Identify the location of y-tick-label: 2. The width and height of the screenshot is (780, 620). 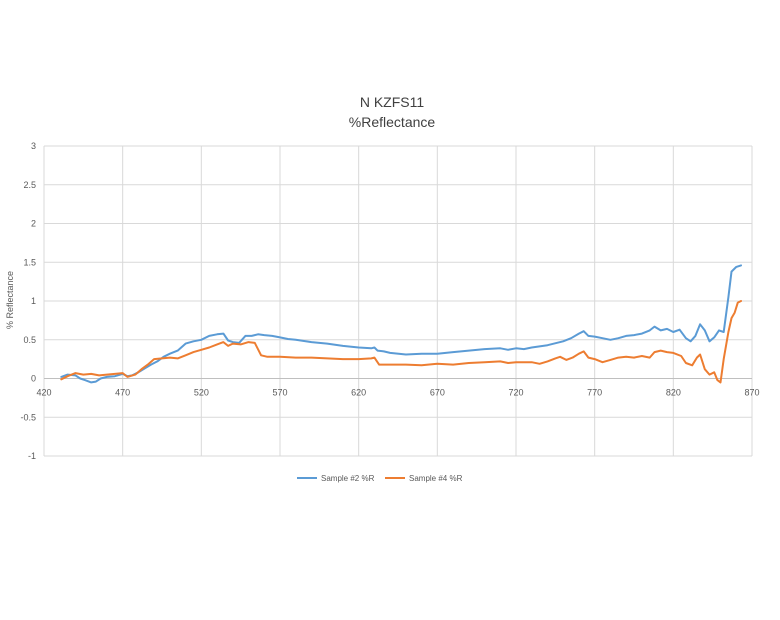
(33, 224).